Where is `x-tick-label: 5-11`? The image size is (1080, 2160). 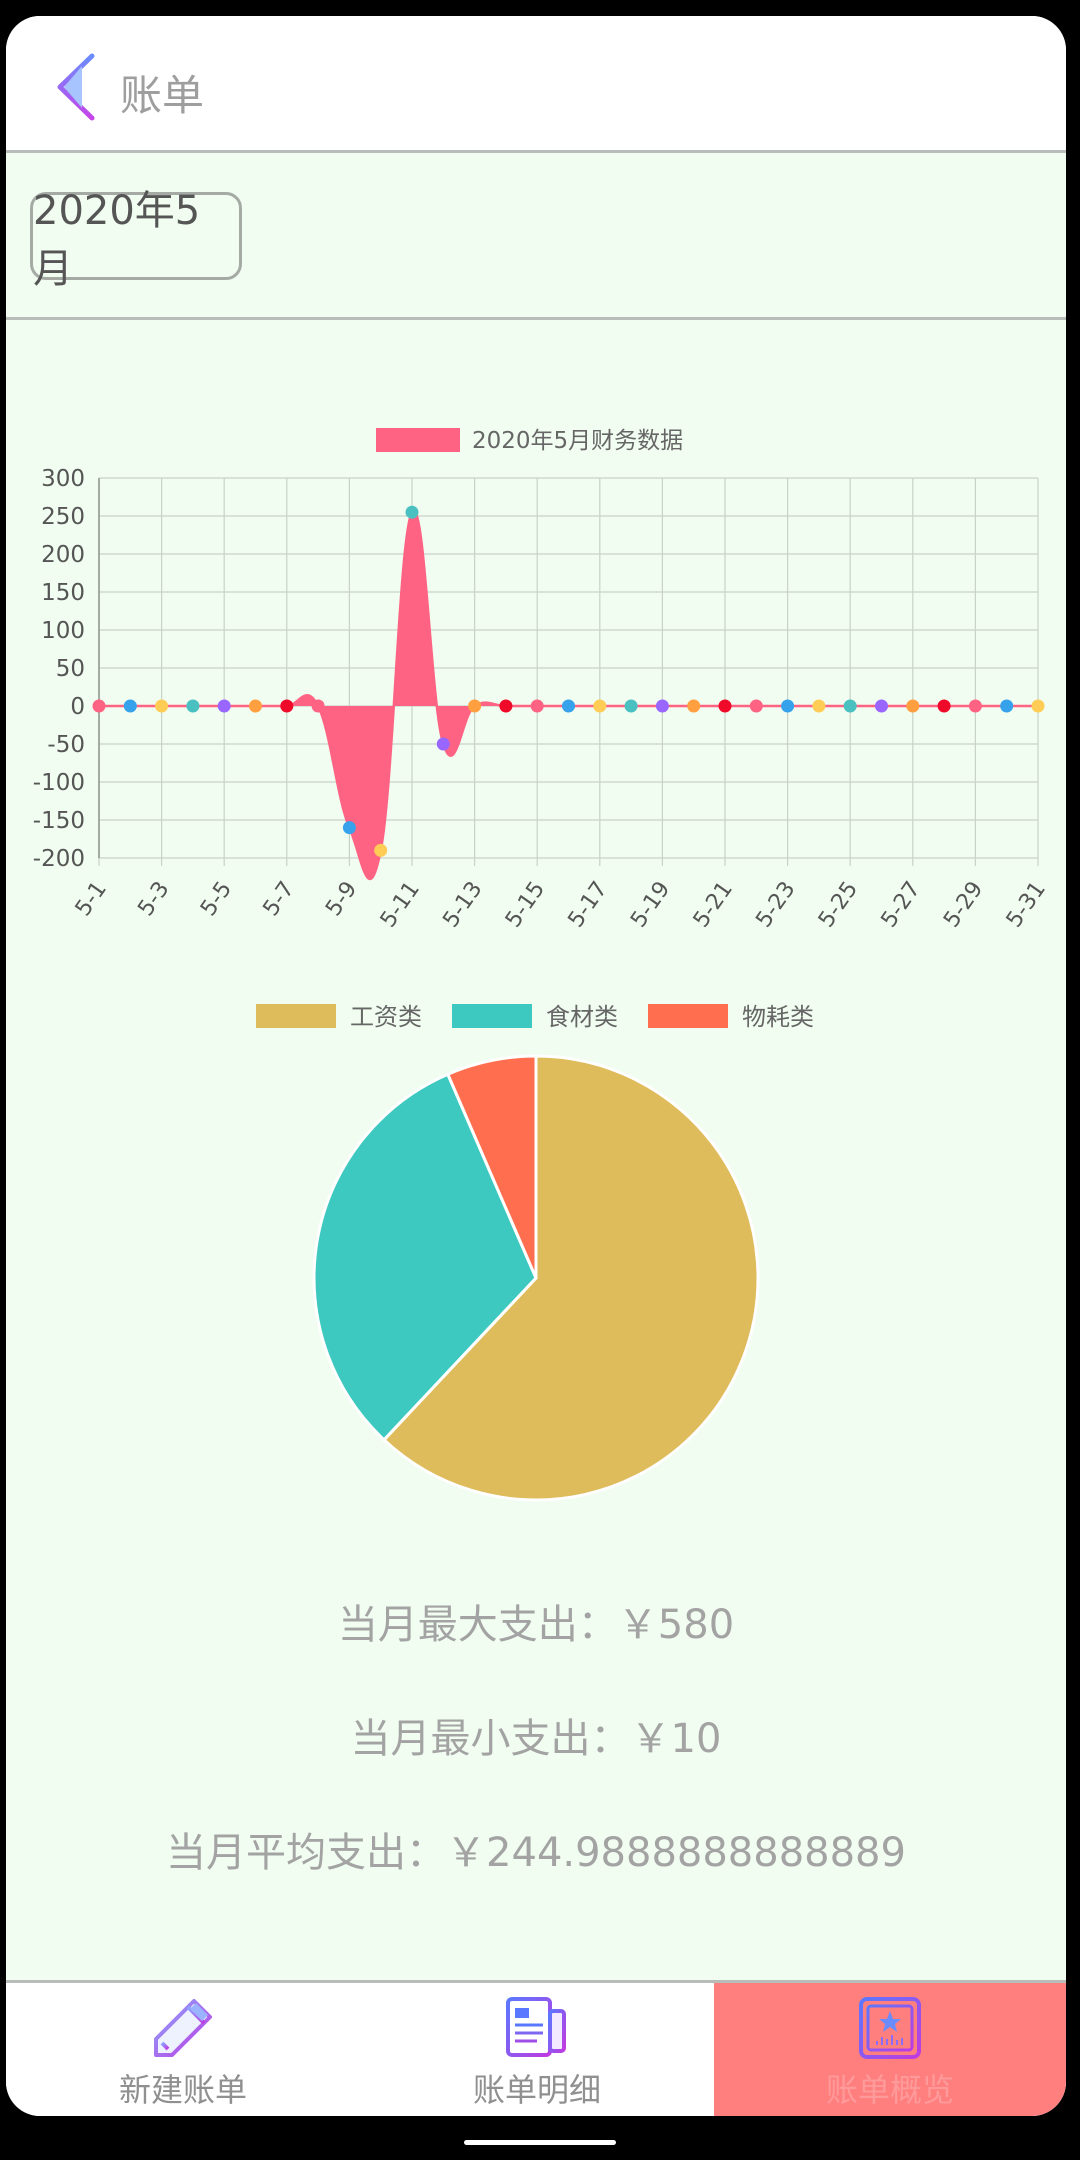
x-tick-label: 5-11 is located at coordinates (400, 904).